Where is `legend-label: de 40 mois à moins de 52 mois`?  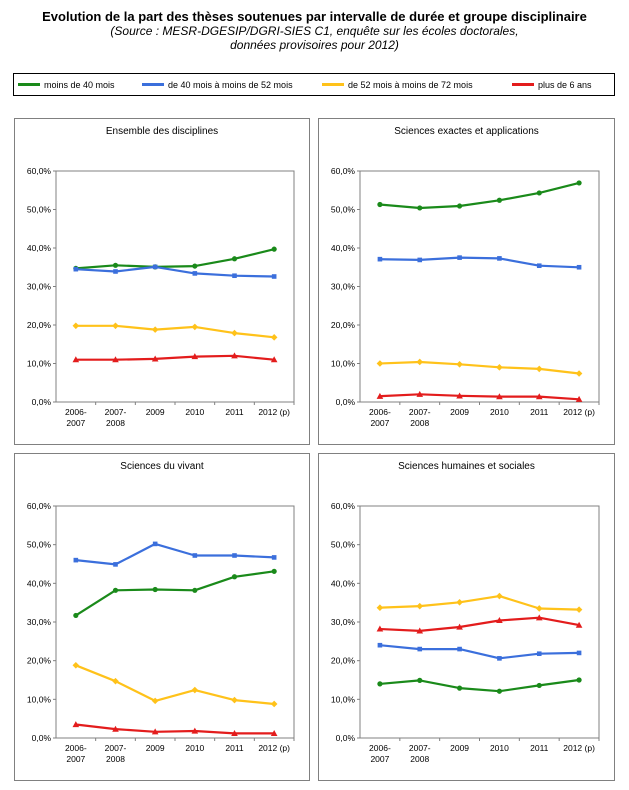
legend-label: de 40 mois à moins de 52 mois is located at coordinates (230, 84).